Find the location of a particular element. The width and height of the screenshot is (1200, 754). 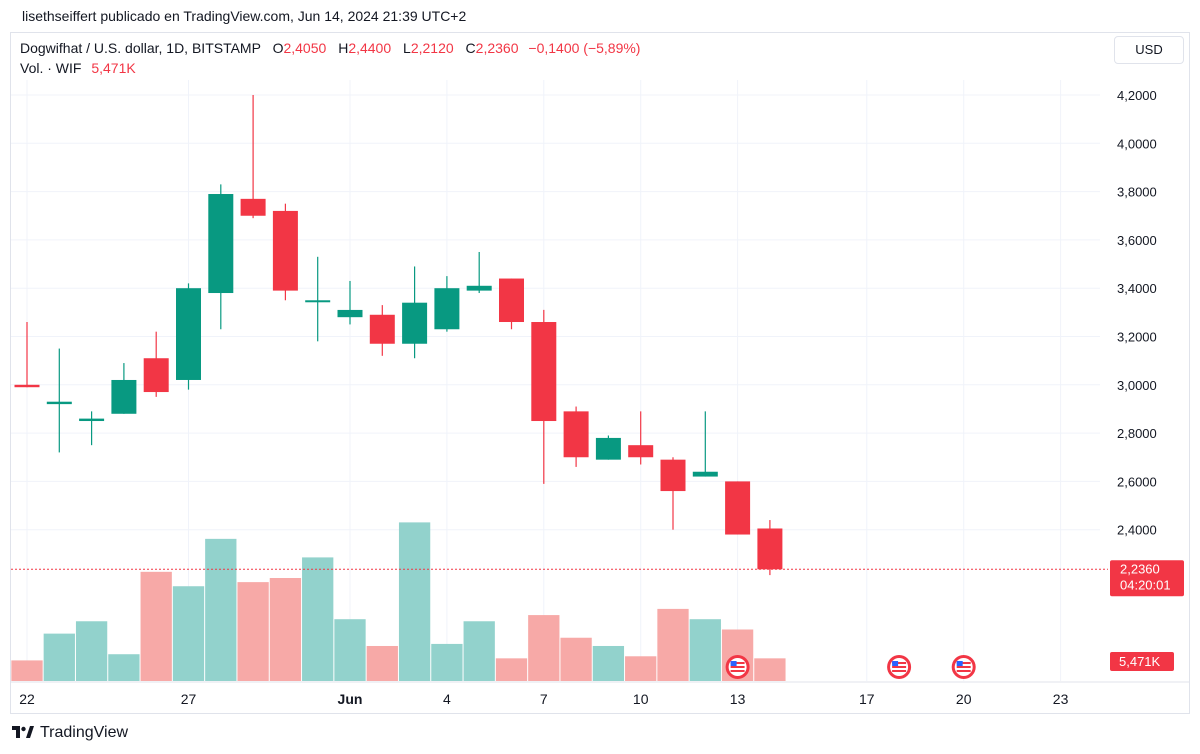

x-tick-label: 22 is located at coordinates (27, 699).